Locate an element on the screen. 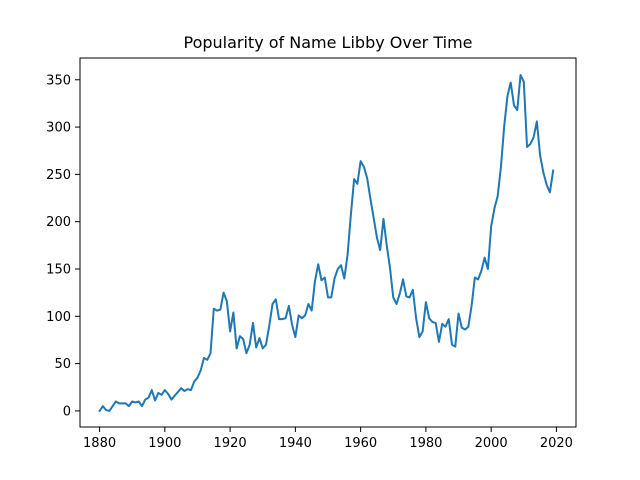  y-tick-label: 250 is located at coordinates (58, 175).